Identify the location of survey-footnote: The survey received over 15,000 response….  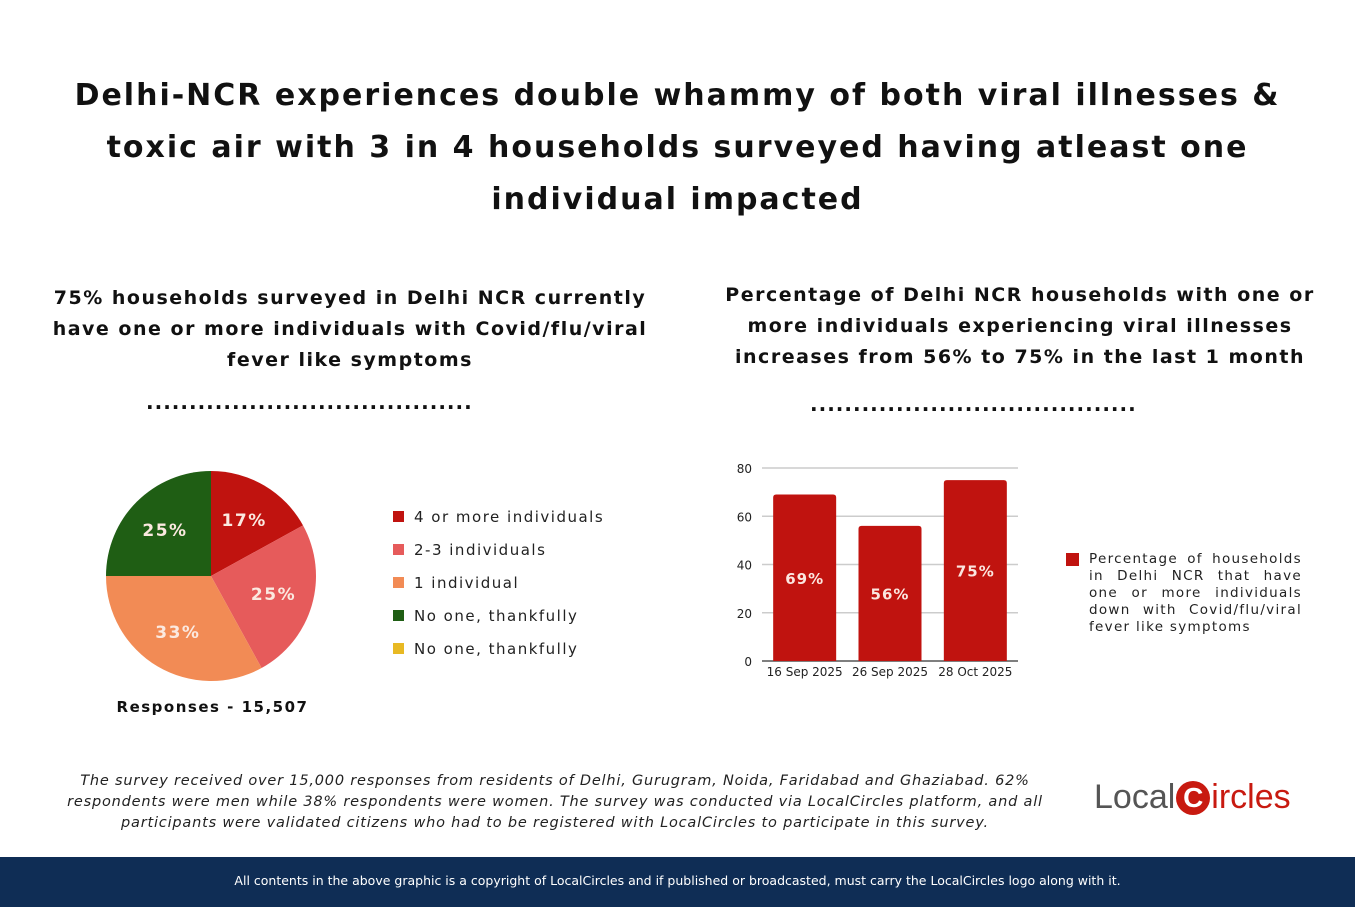
(555, 802).